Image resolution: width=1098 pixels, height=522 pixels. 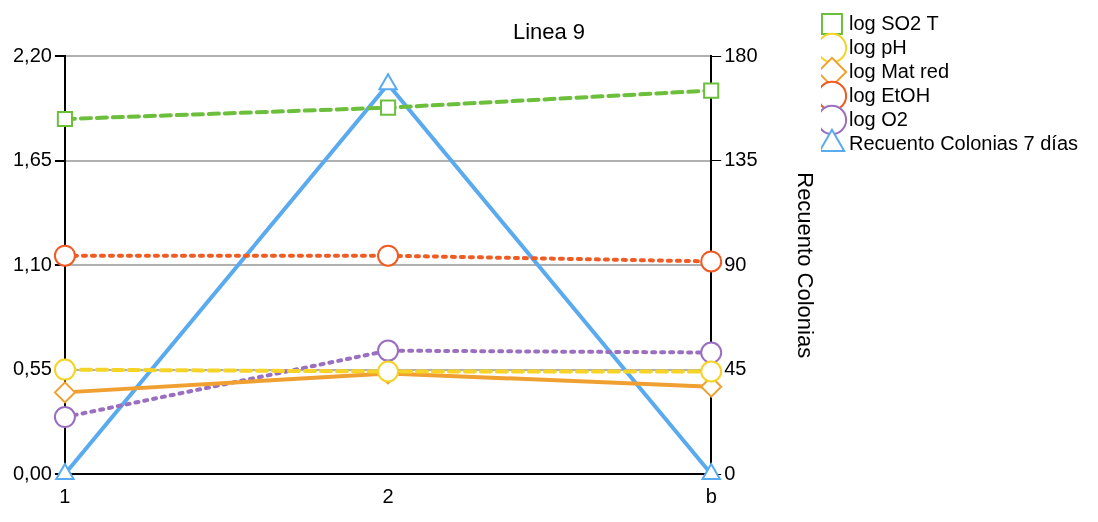 What do you see at coordinates (549, 32) in the screenshot?
I see `chart-title: Linea 9` at bounding box center [549, 32].